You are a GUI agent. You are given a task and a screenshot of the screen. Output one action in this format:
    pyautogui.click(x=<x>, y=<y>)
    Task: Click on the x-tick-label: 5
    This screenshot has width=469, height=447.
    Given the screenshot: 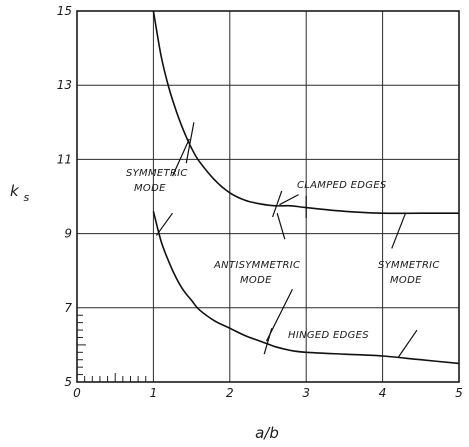 What is the action you would take?
    pyautogui.click(x=459, y=393)
    